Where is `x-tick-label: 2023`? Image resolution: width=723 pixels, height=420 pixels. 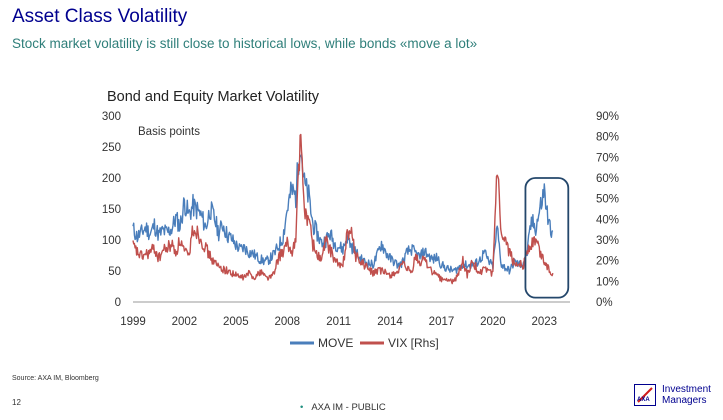 x-tick-label: 2023 is located at coordinates (544, 322).